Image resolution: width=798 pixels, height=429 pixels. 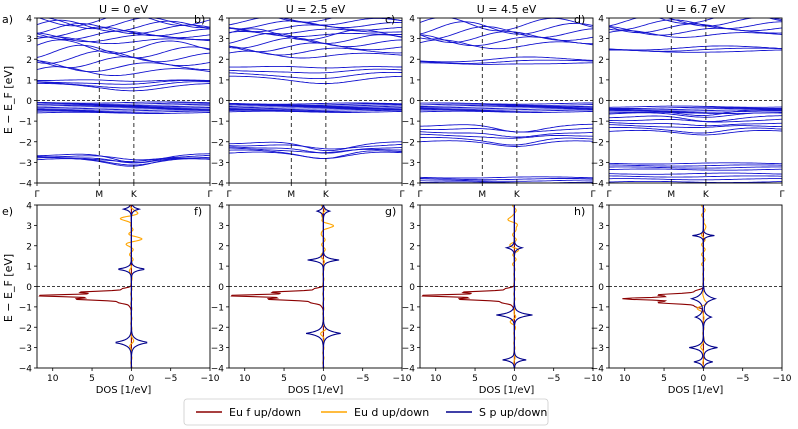 What do you see at coordinates (7, 211) in the screenshot?
I see `panel-letter: e)` at bounding box center [7, 211].